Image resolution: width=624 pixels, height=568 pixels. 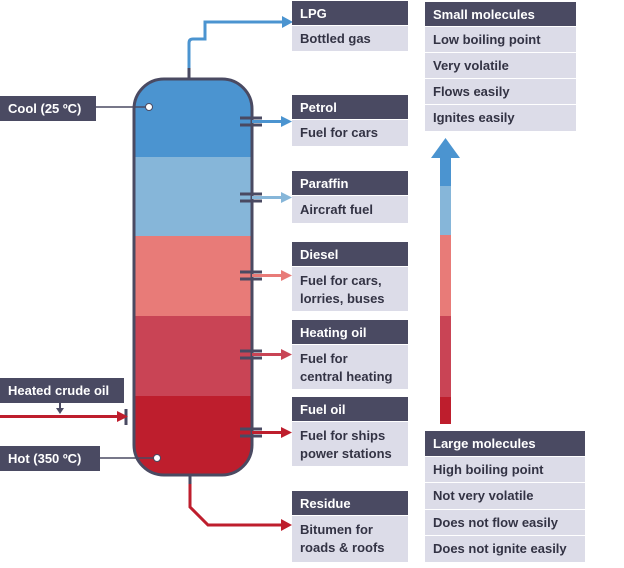 I want to click on small-molecules-item: Very volatile, so click(x=500, y=65).